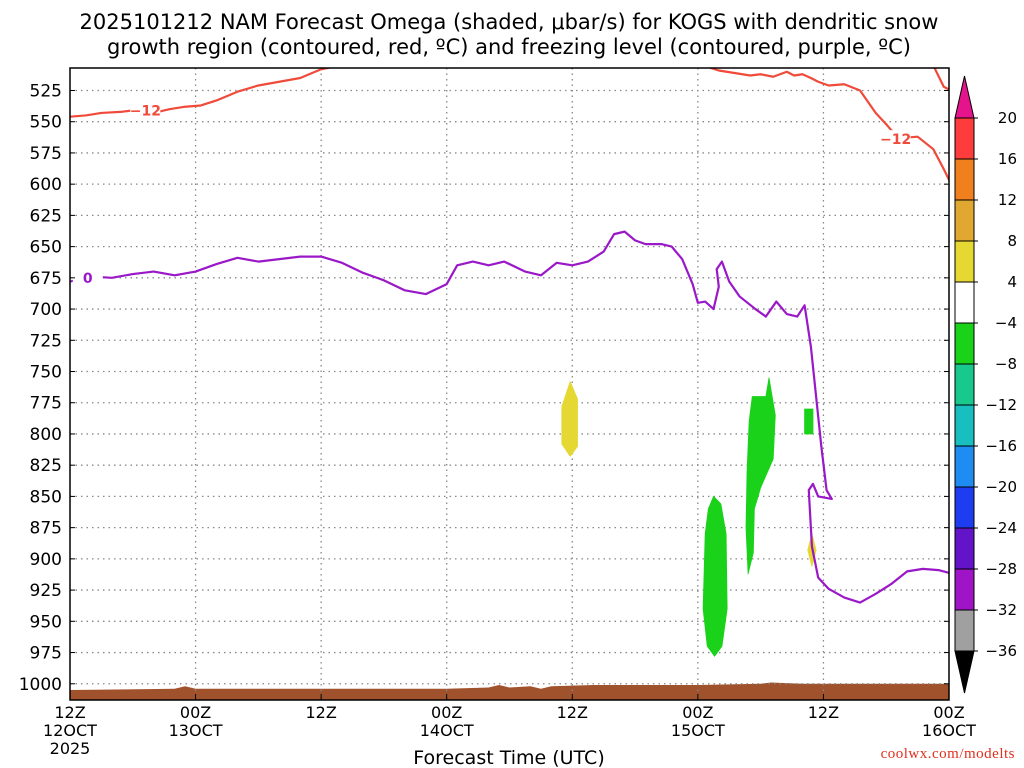 Image resolution: width=1024 pixels, height=768 pixels. Describe the element at coordinates (508, 757) in the screenshot. I see `x-axis-label: Forecast Time (UTC)` at that location.